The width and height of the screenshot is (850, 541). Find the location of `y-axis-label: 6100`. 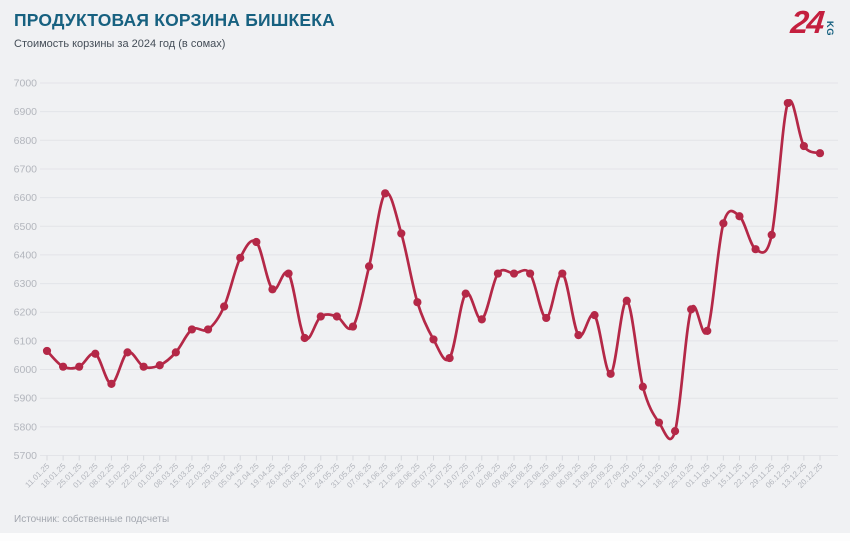

y-axis-label: 6100 is located at coordinates (26, 341).